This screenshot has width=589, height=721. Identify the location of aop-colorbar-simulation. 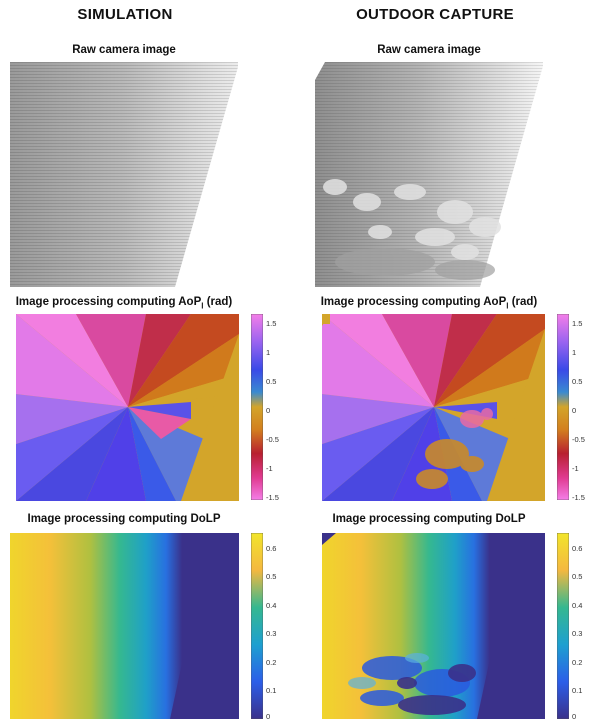
(257, 407).